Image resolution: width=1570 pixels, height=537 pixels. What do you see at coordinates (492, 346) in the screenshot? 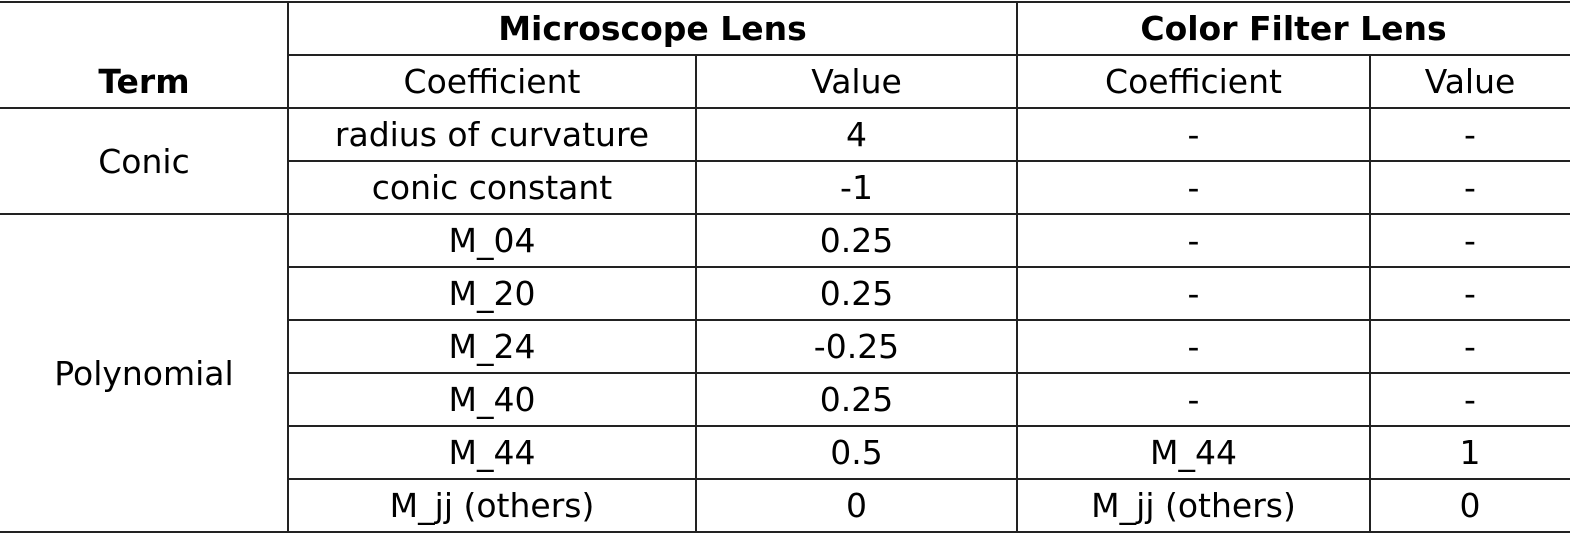
I see `table-cell: M_24` at bounding box center [492, 346].